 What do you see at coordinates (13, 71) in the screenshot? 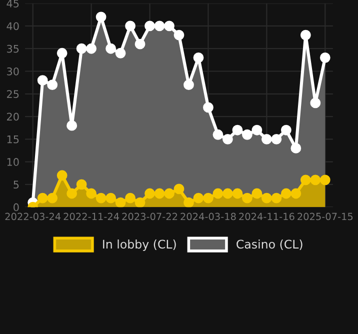
I see `y-tick-label: 30` at bounding box center [13, 71].